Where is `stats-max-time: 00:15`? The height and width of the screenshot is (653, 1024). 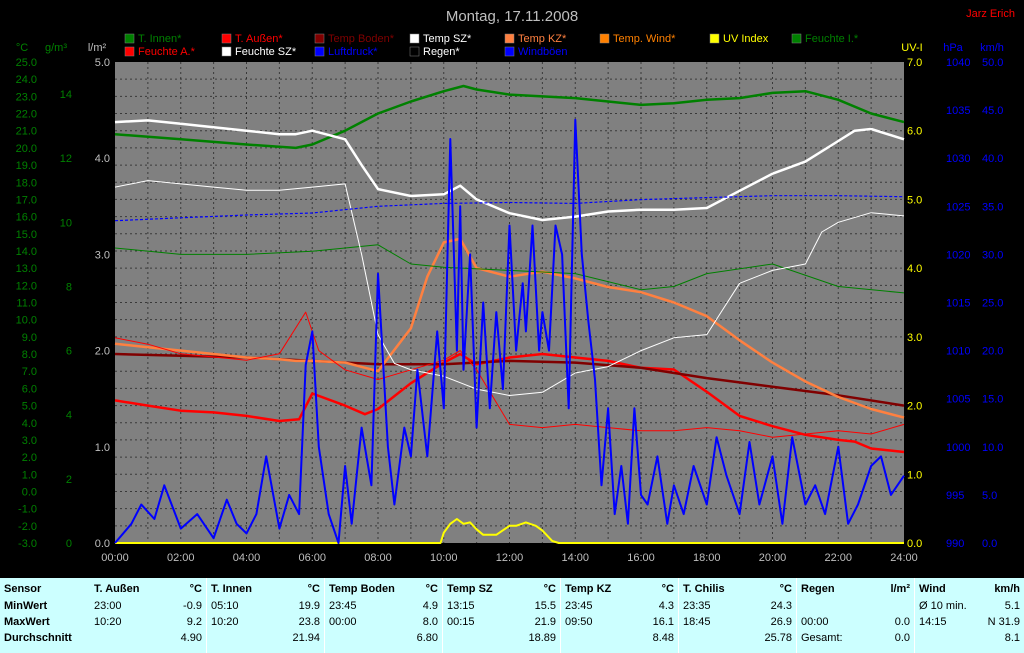
stats-max-time: 00:15 is located at coordinates (461, 622).